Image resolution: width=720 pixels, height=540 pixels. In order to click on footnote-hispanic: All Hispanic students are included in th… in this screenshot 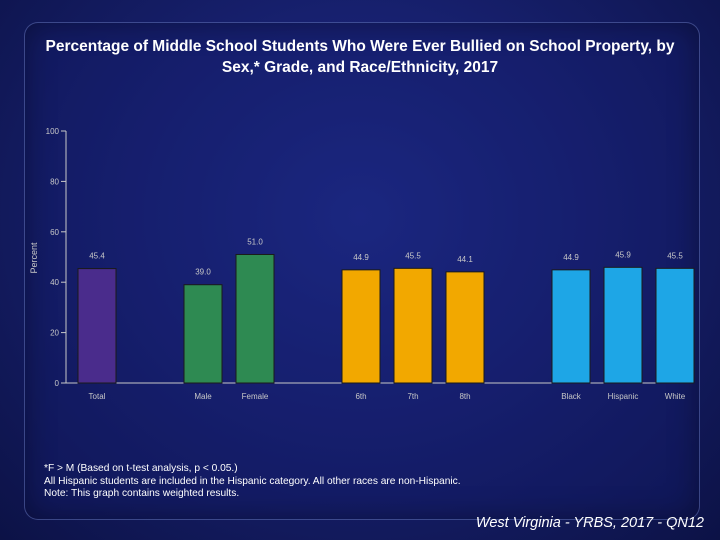, I will do `click(252, 481)`.